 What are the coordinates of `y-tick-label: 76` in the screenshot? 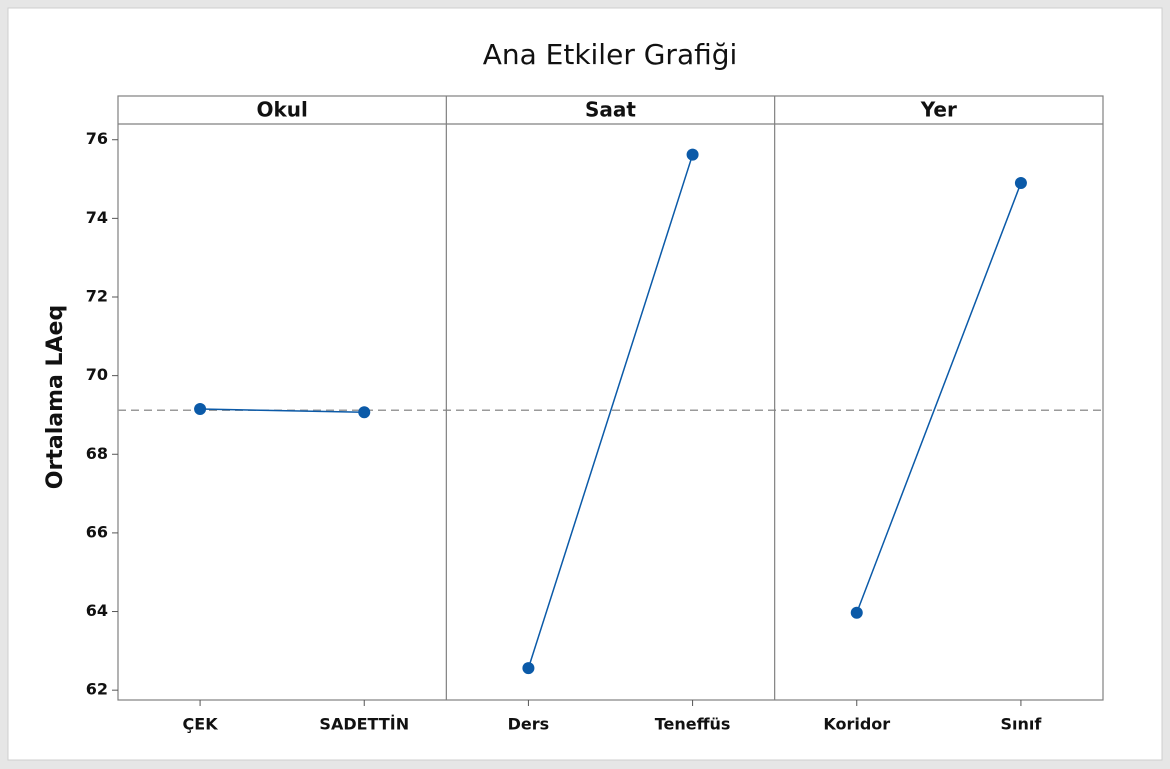 It's located at (97, 138).